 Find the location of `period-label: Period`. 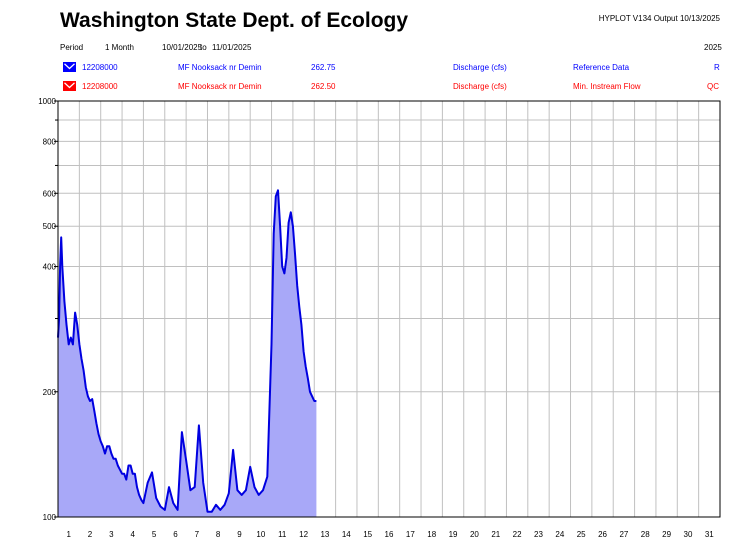

period-label: Period is located at coordinates (72, 47).